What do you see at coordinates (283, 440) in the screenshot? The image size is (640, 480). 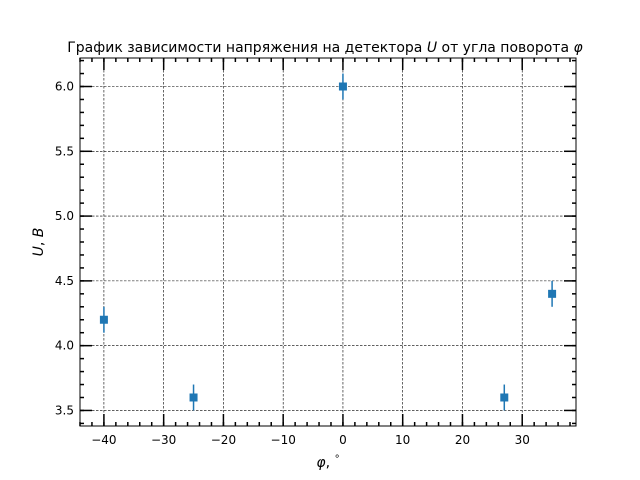 I see `x-tick-label: −10` at bounding box center [283, 440].